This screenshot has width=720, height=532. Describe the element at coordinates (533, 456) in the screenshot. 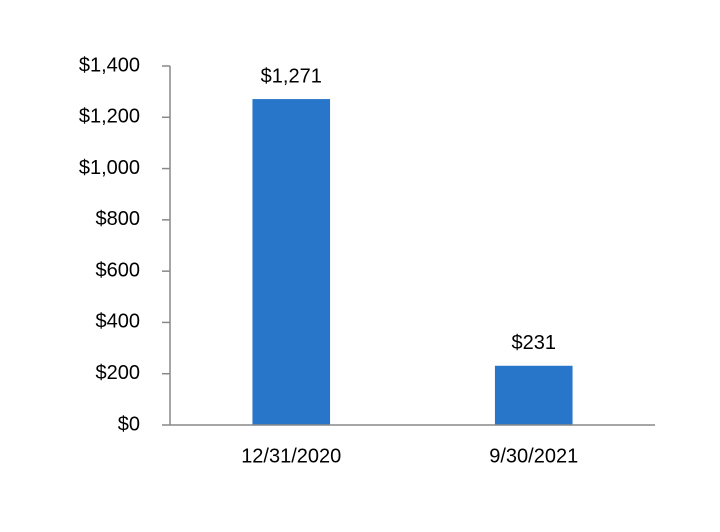

I see `x-tick-label: 9/30/2021` at that location.